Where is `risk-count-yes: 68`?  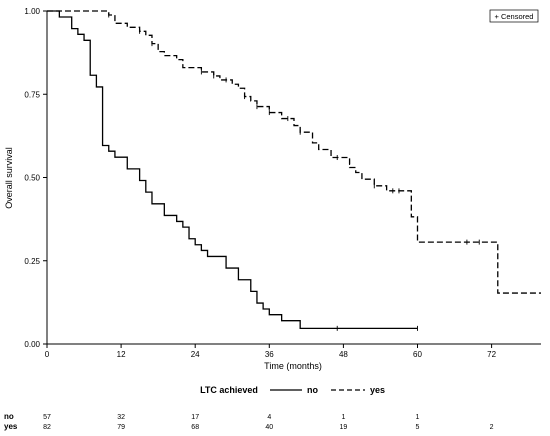 risk-count-yes: 68 is located at coordinates (195, 427).